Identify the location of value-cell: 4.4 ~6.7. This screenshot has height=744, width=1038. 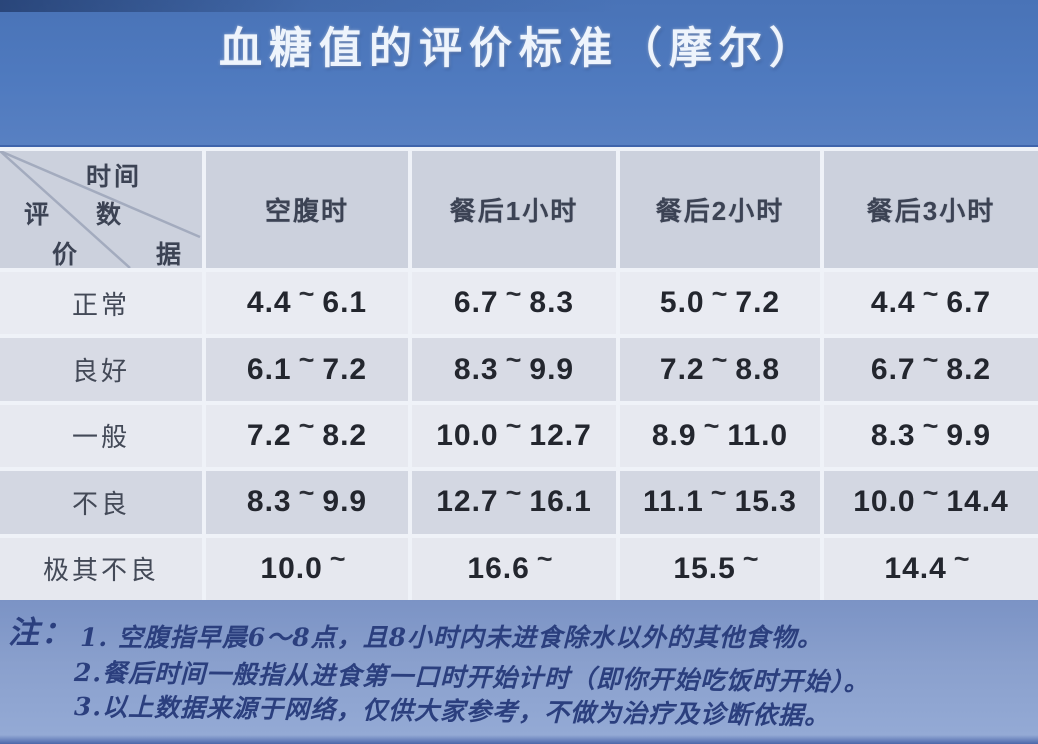
(931, 303).